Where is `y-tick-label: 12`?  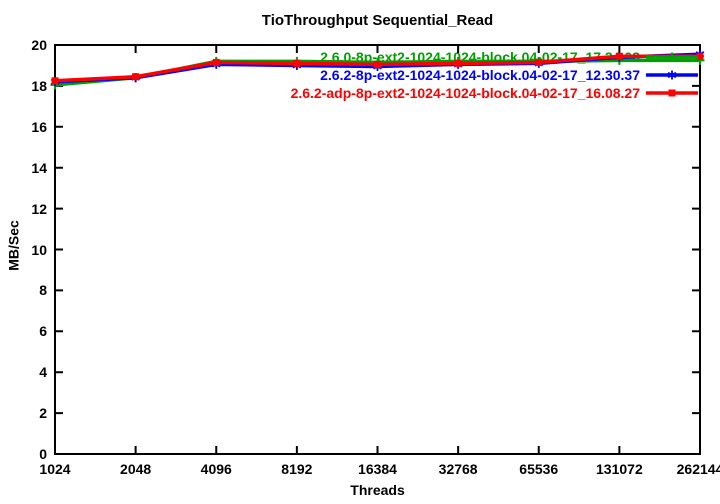 y-tick-label: 12 is located at coordinates (39, 208).